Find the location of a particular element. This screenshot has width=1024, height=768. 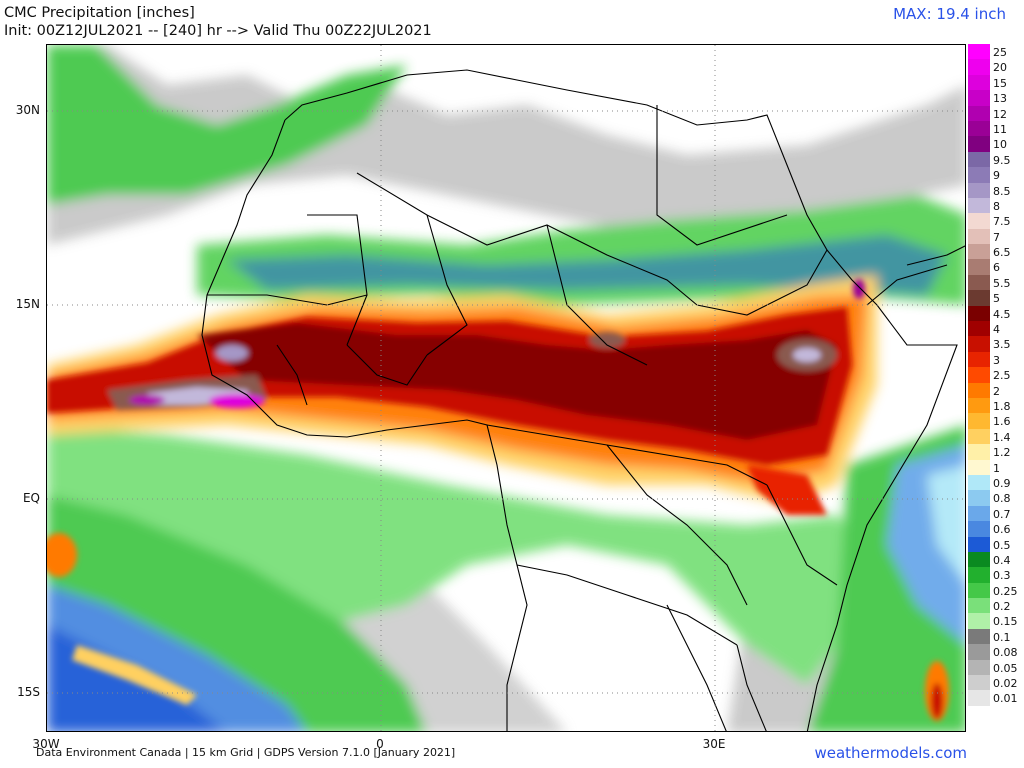

legend-label: 8.5 is located at coordinates (1002, 191).